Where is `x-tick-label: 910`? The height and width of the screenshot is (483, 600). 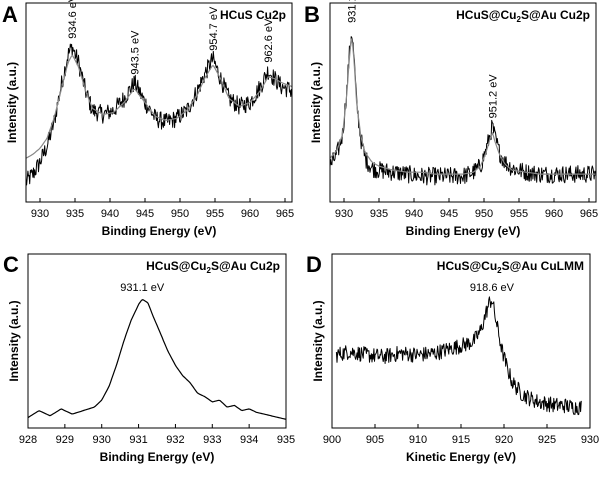 x-tick-label: 910 is located at coordinates (418, 440).